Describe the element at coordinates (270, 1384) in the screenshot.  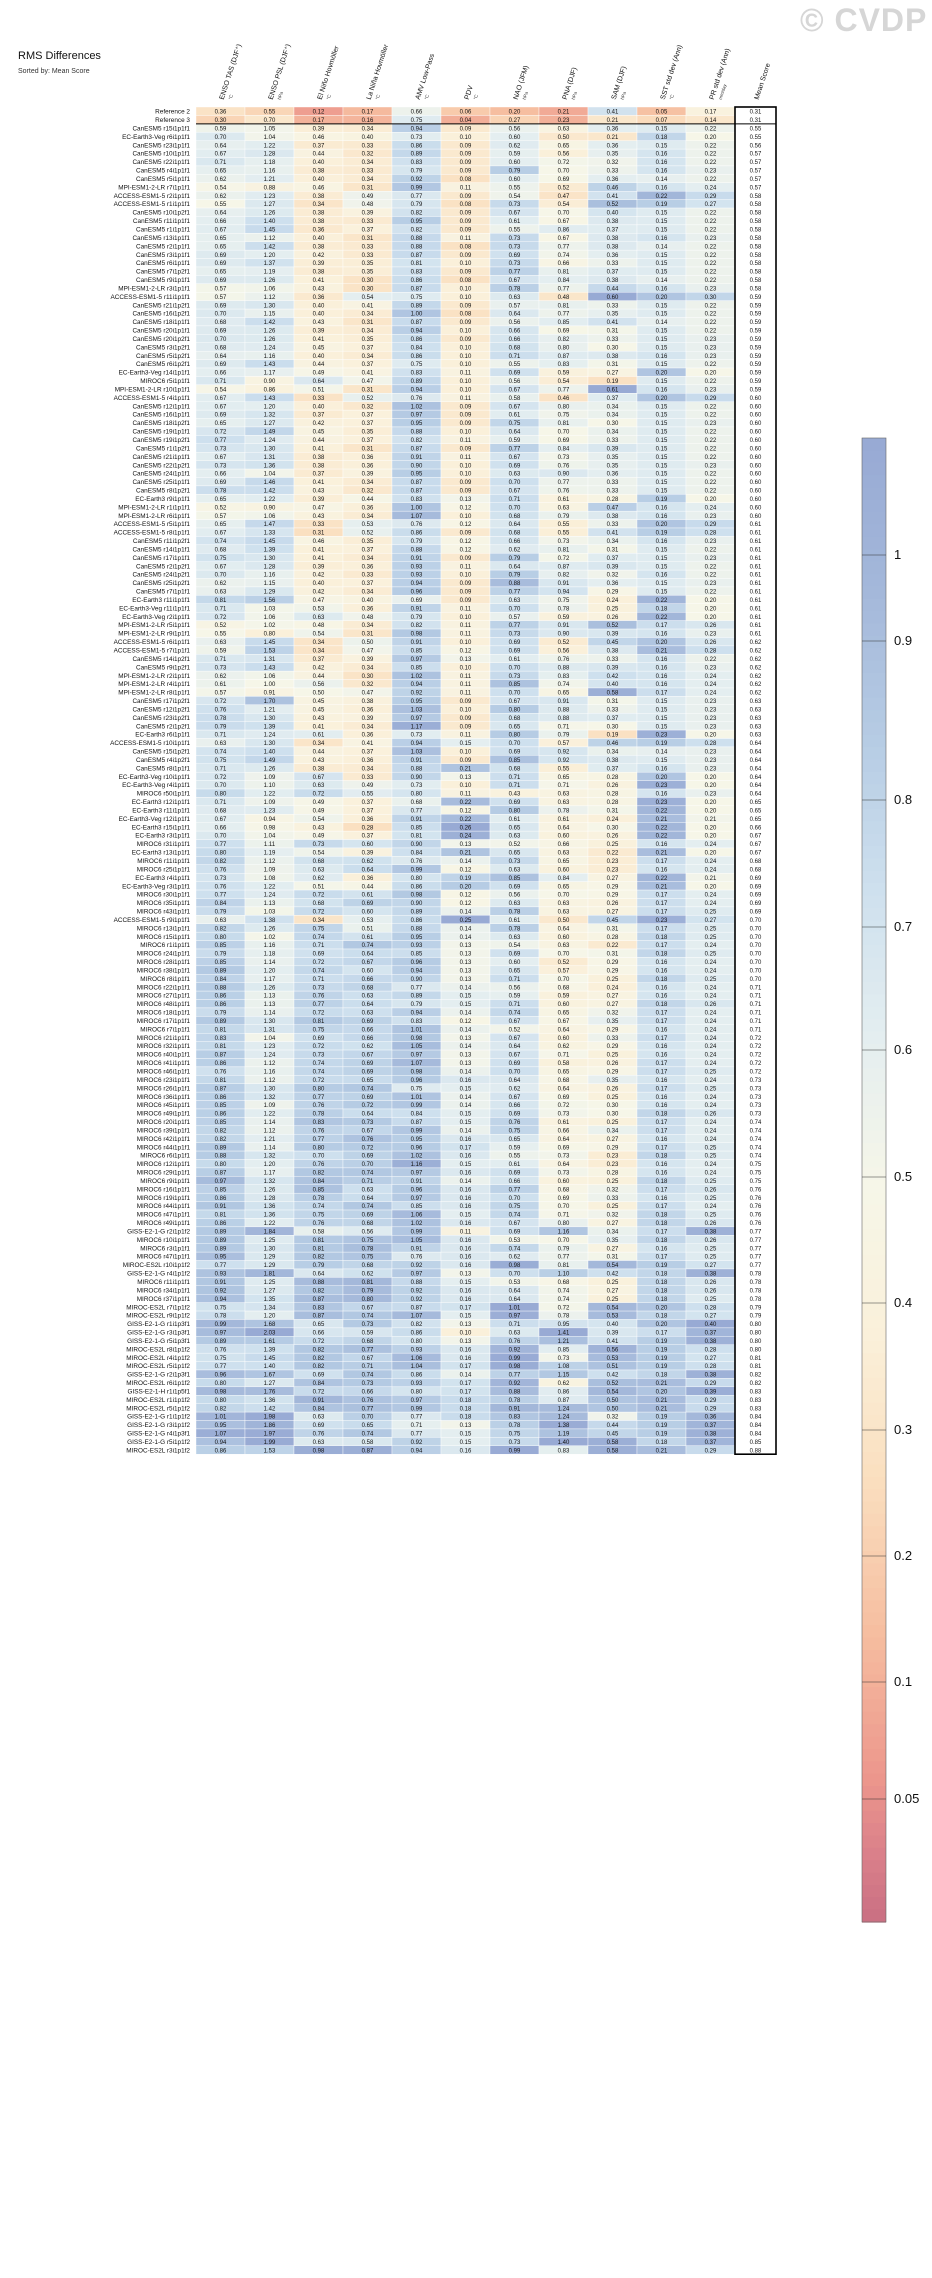
I see `cell-value: 1.27` at that location.